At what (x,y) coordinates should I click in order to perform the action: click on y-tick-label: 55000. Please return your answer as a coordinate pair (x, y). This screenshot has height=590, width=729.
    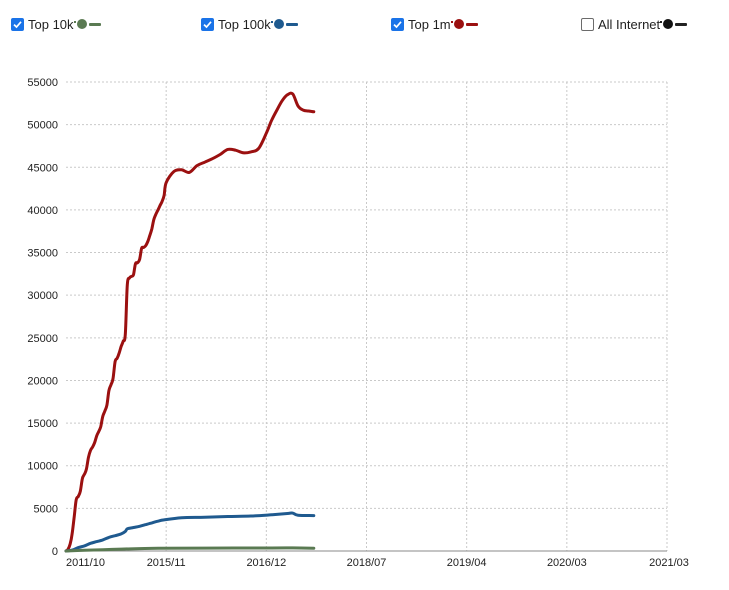
    Looking at the image, I should click on (42, 83).